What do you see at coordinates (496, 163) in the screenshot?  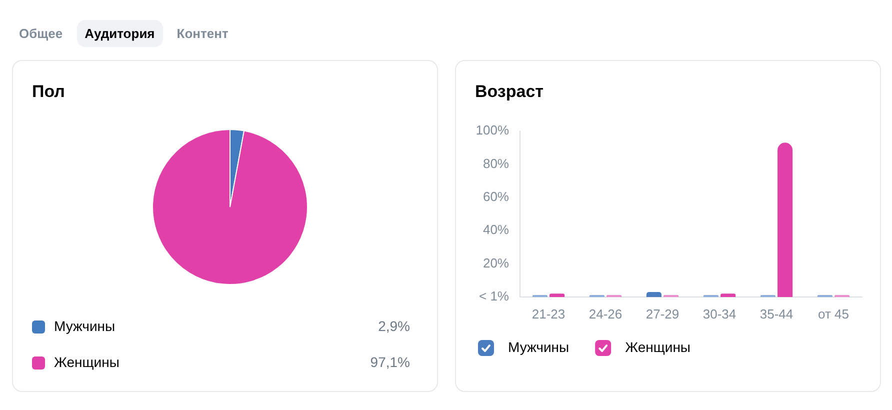 I see `y-tick-label: 80%` at bounding box center [496, 163].